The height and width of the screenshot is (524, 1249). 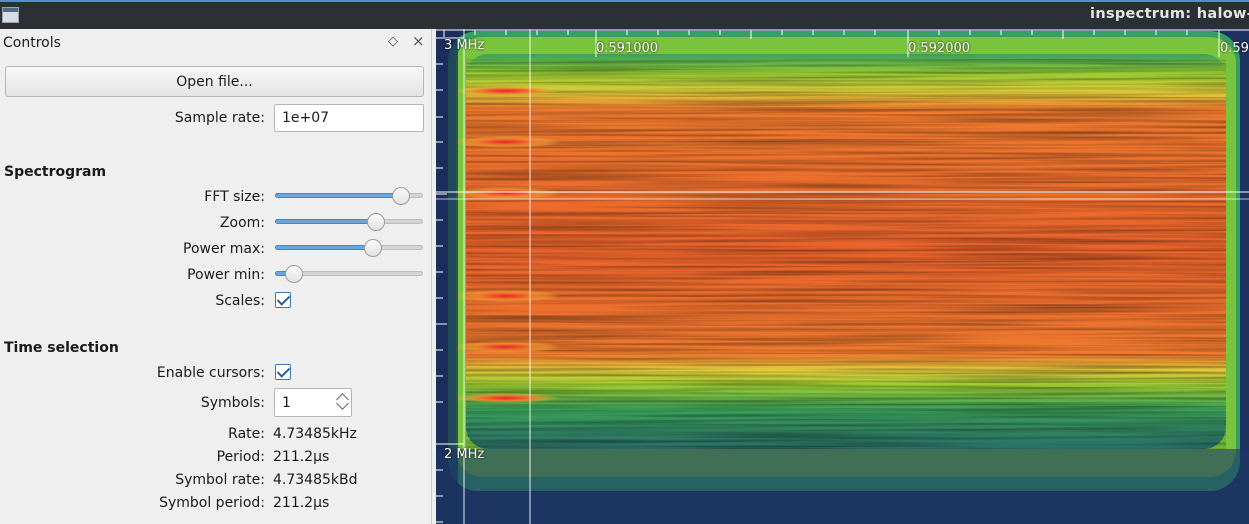 I want to click on power-min-slider, so click(x=349, y=274).